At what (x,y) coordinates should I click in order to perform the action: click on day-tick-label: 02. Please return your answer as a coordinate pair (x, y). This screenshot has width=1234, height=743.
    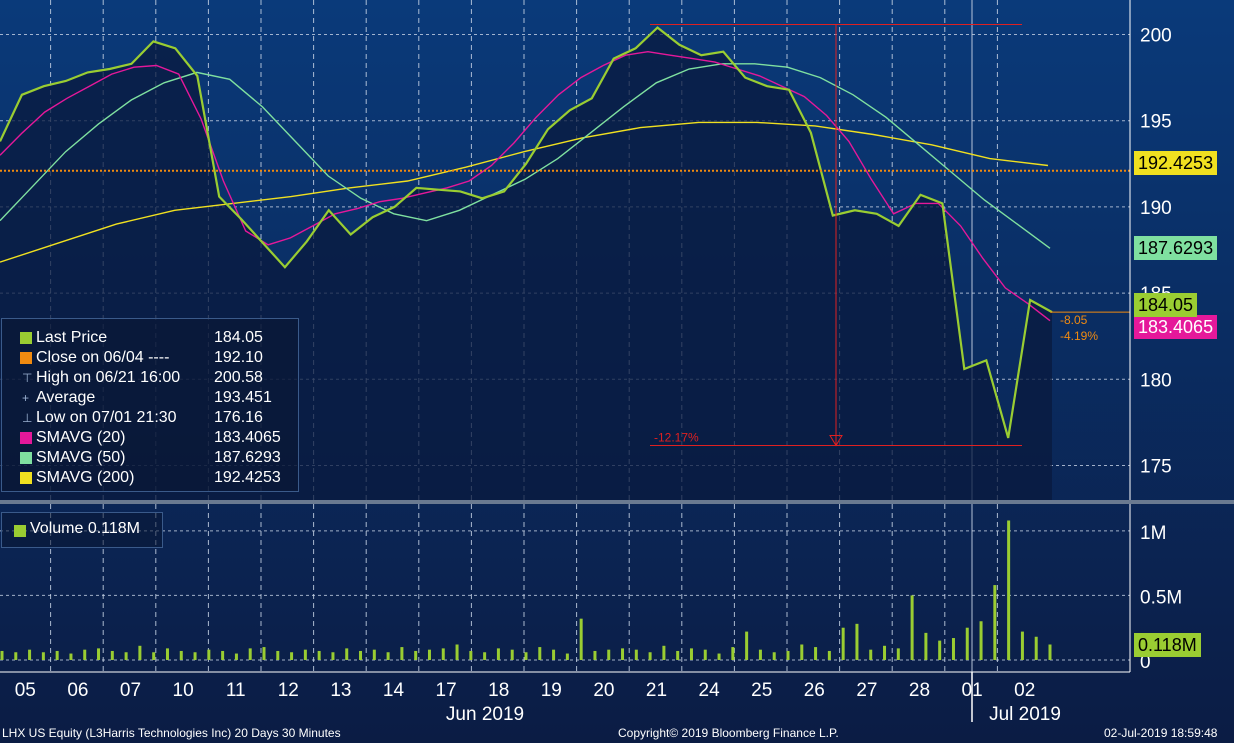
    Looking at the image, I should click on (1024, 690).